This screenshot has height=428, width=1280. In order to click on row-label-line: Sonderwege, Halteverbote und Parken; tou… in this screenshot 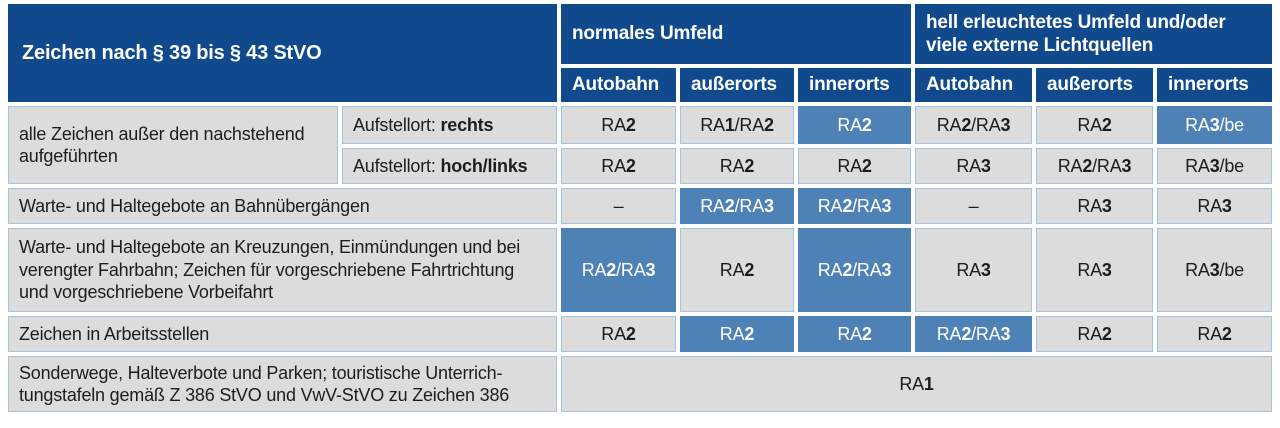, I will do `click(261, 372)`.